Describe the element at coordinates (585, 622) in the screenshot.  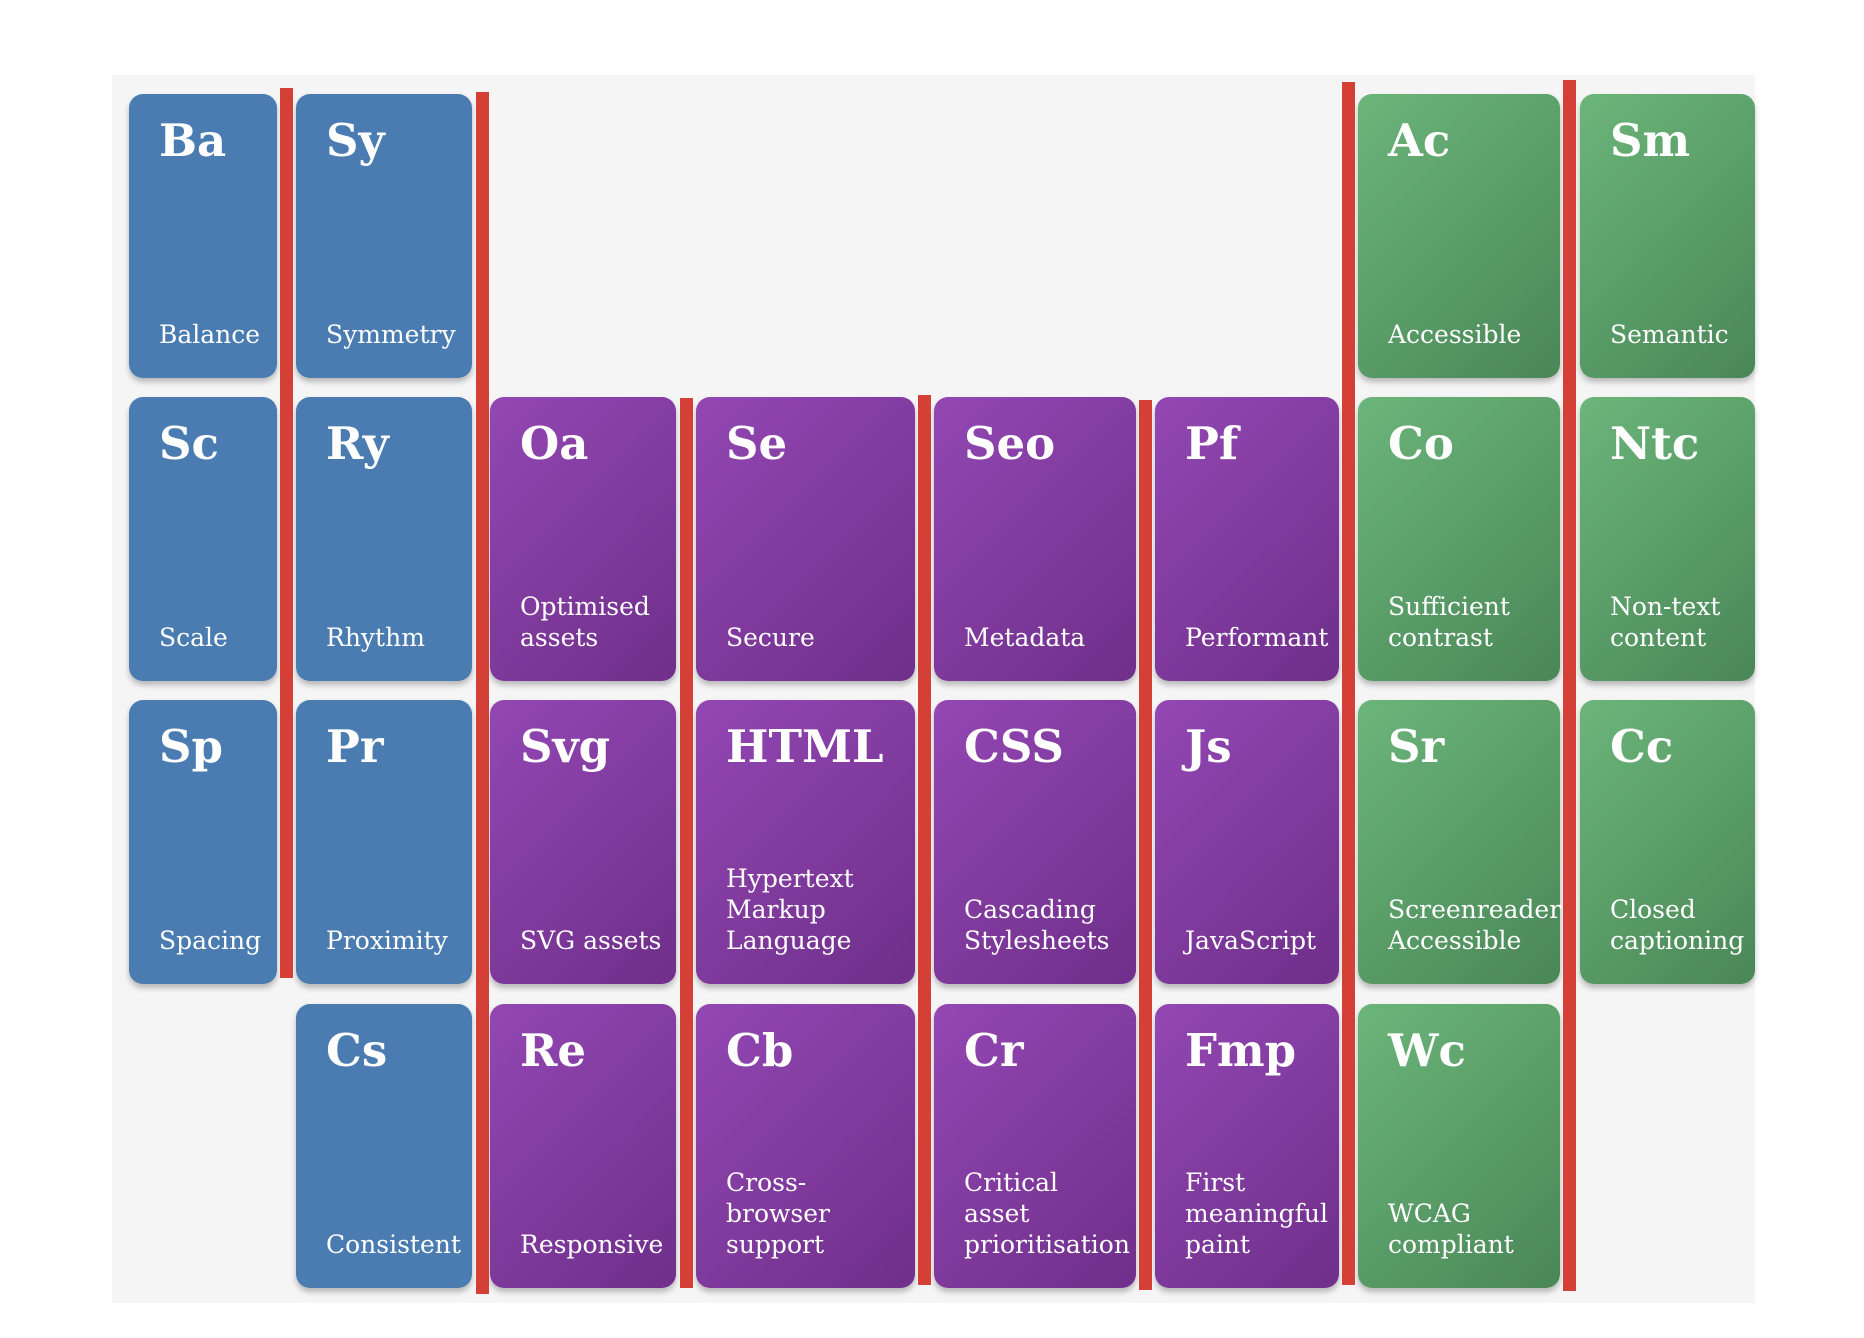
I see `element-name: Optimised assets` at that location.